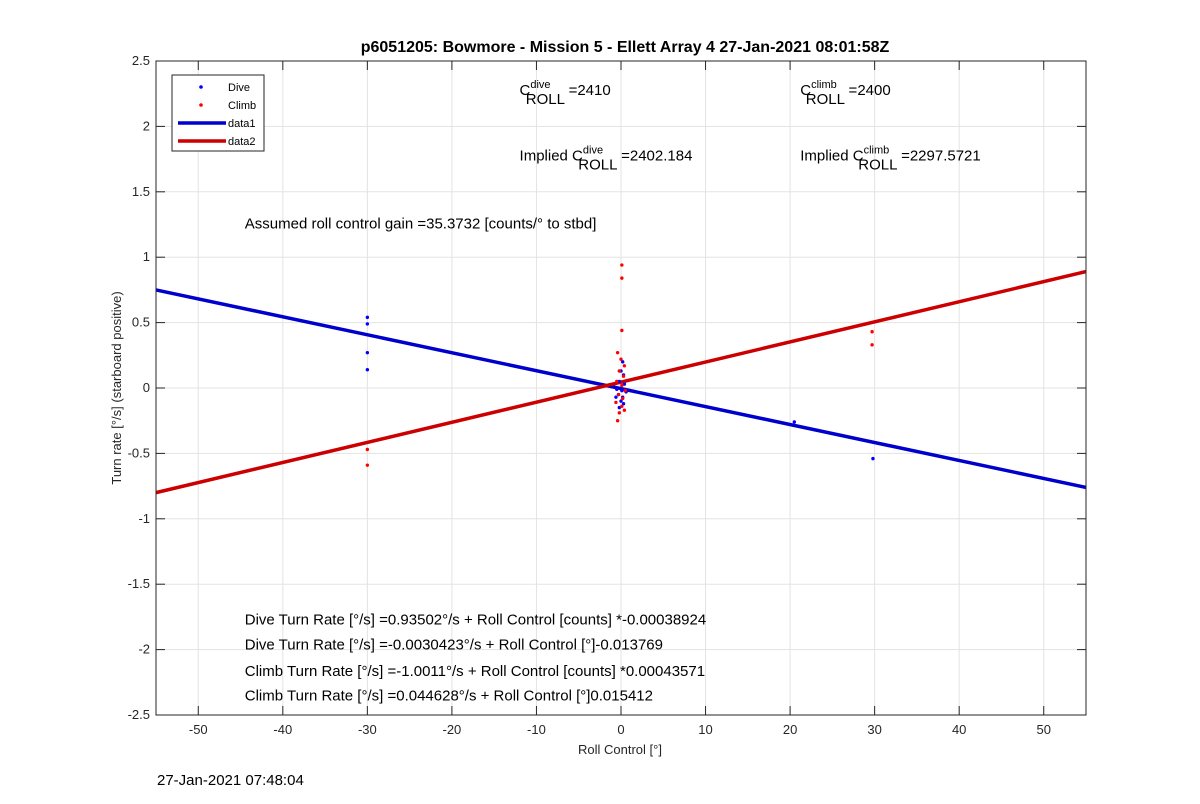 Image resolution: width=1200 pixels, height=804 pixels. What do you see at coordinates (242, 106) in the screenshot?
I see `legend-label: Climb` at bounding box center [242, 106].